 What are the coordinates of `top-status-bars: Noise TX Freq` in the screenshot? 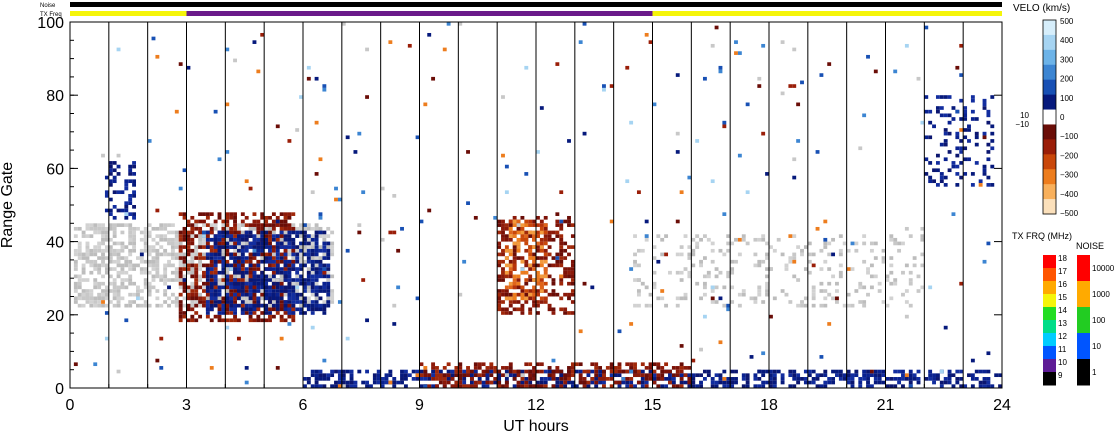 It's located at (521, 10).